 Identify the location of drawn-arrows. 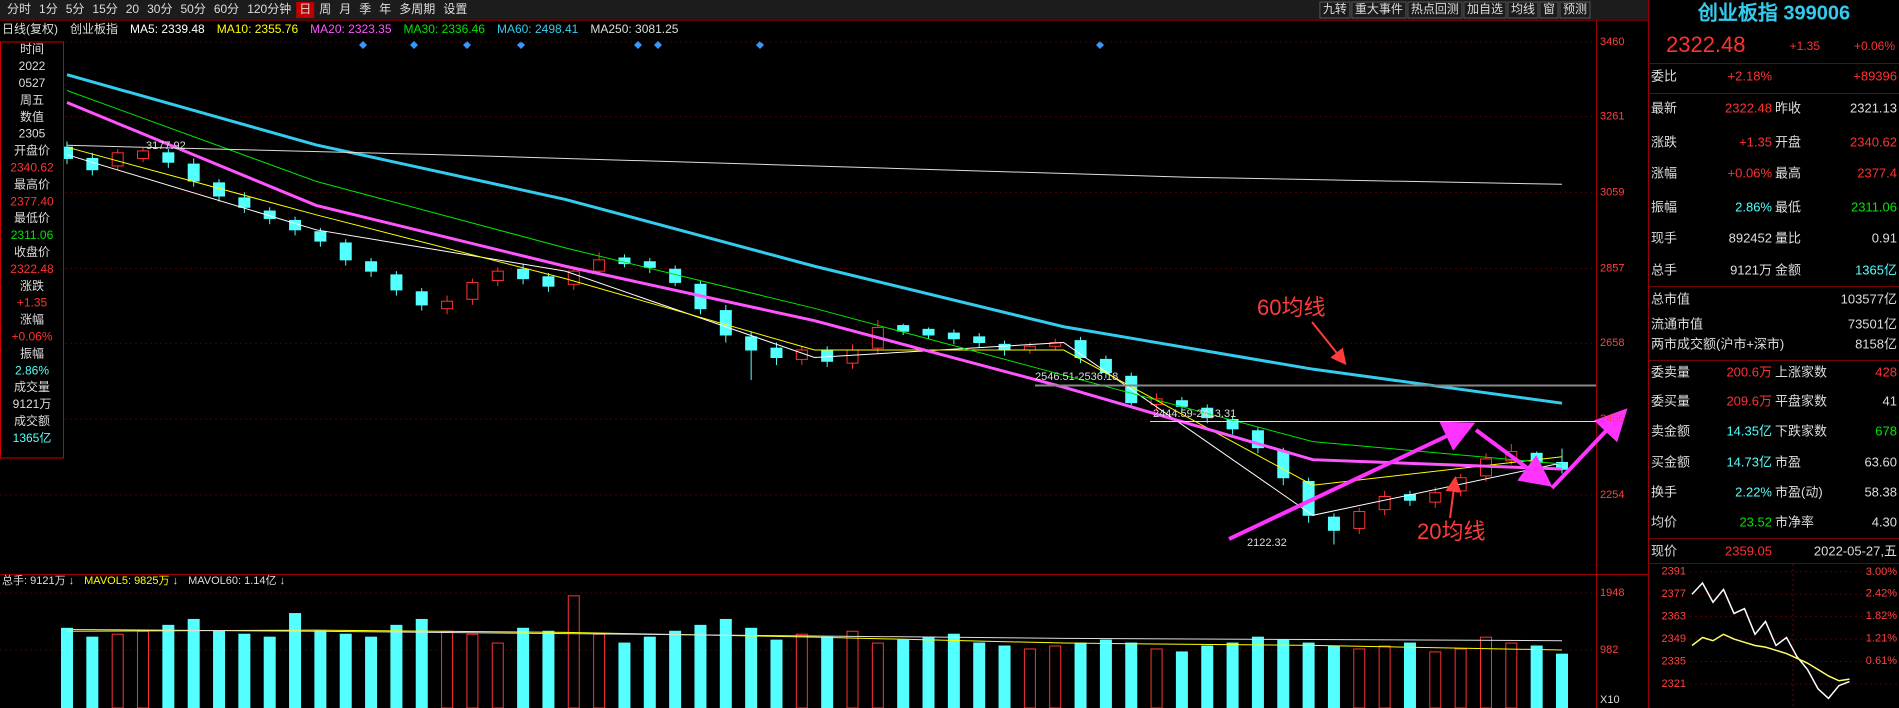
(1331, 431).